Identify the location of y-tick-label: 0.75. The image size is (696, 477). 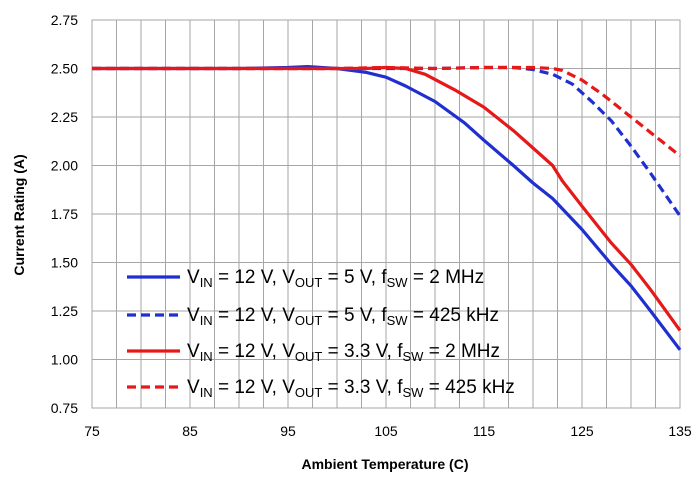
(64, 408).